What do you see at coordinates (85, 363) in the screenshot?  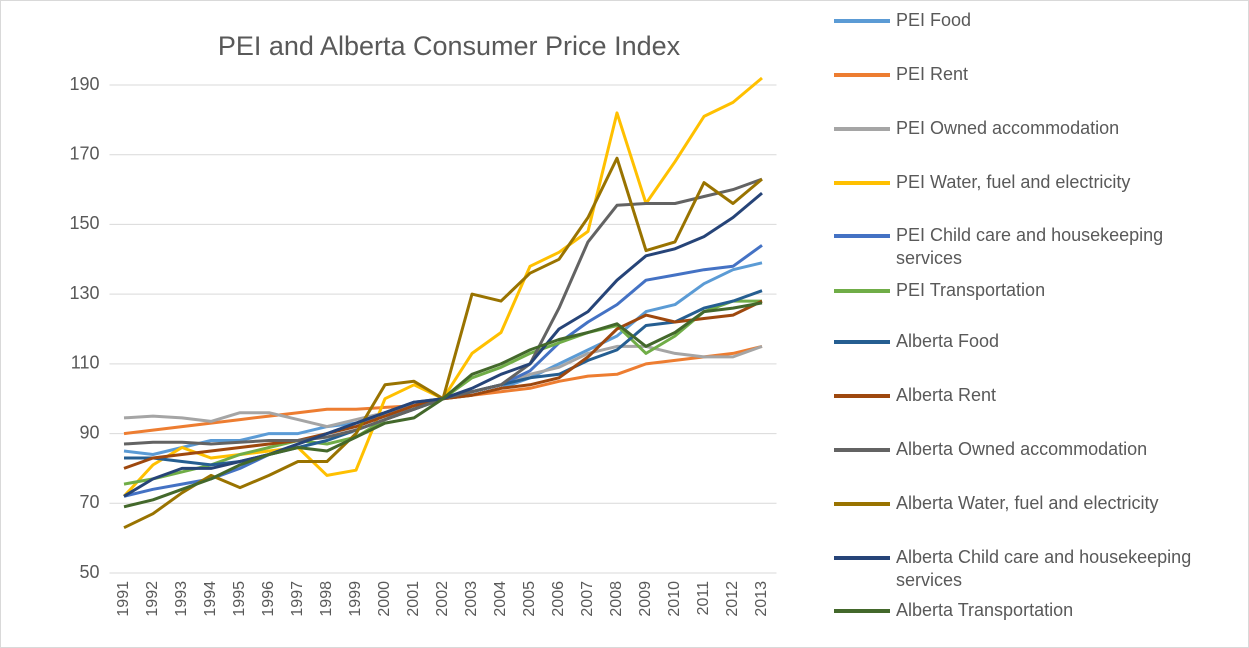 I see `y-tick-label: 110` at bounding box center [85, 363].